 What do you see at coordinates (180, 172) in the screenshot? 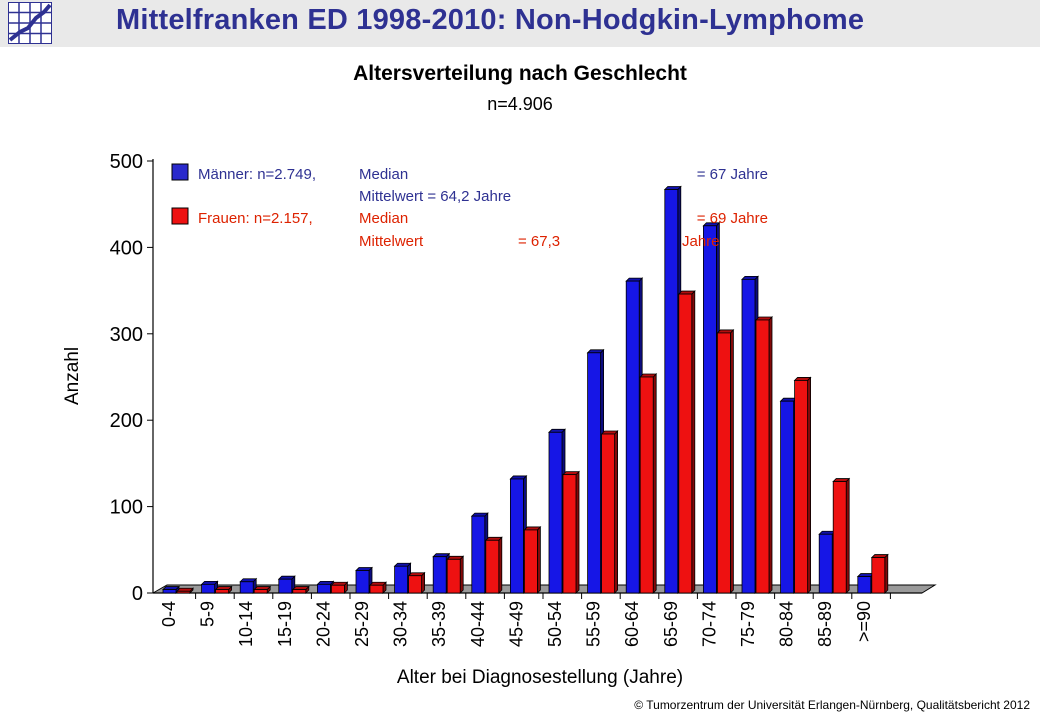
I see `legend-swatch-maenner` at bounding box center [180, 172].